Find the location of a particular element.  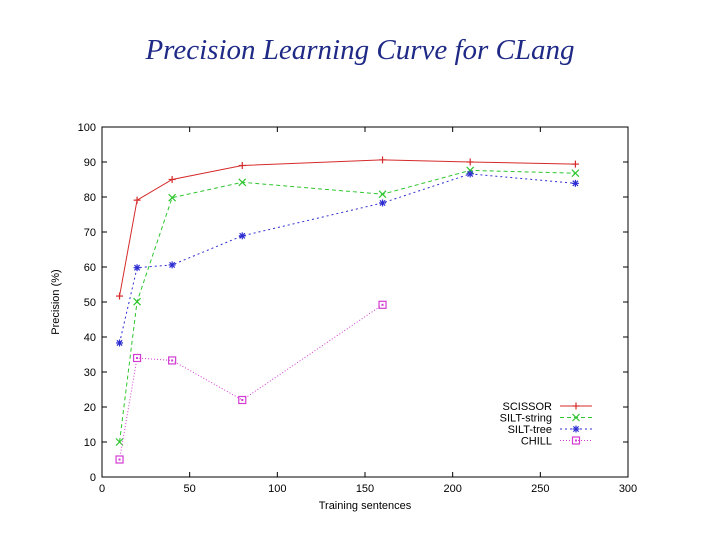

y-tick-label: 60 is located at coordinates (90, 268).